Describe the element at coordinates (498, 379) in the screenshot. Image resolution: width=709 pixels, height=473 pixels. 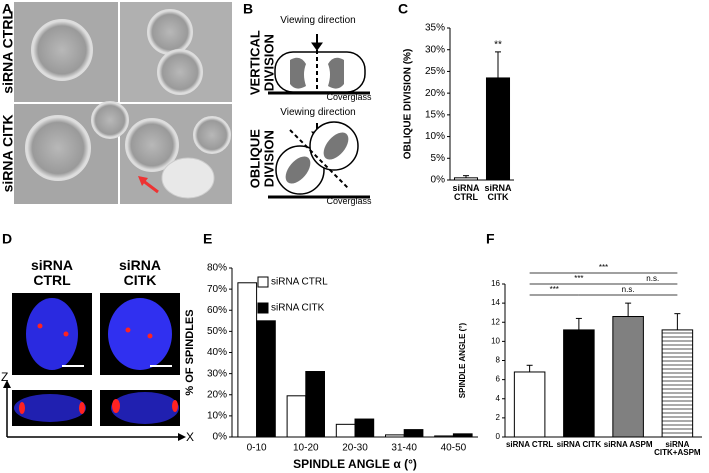
I see `y-tick-label: 6` at that location.